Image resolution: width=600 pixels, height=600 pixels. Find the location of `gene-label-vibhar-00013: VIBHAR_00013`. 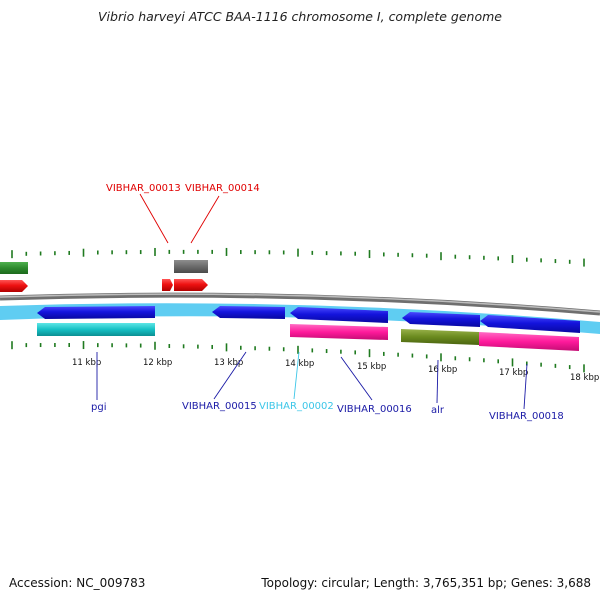

gene-label-vibhar-00013: VIBHAR_00013 is located at coordinates (143, 188).